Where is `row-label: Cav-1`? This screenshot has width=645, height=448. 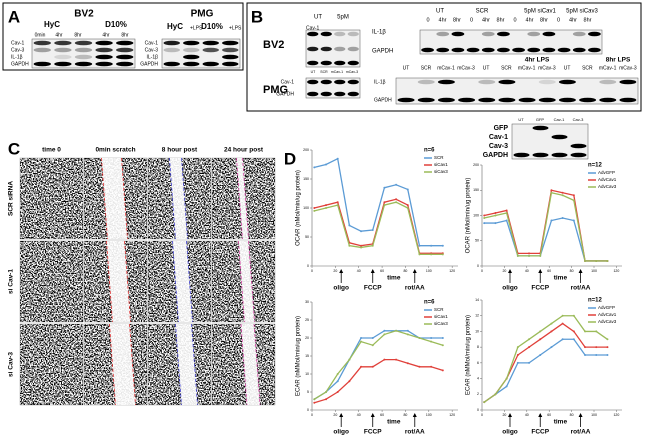 row-label: Cav-1 is located at coordinates (152, 43).